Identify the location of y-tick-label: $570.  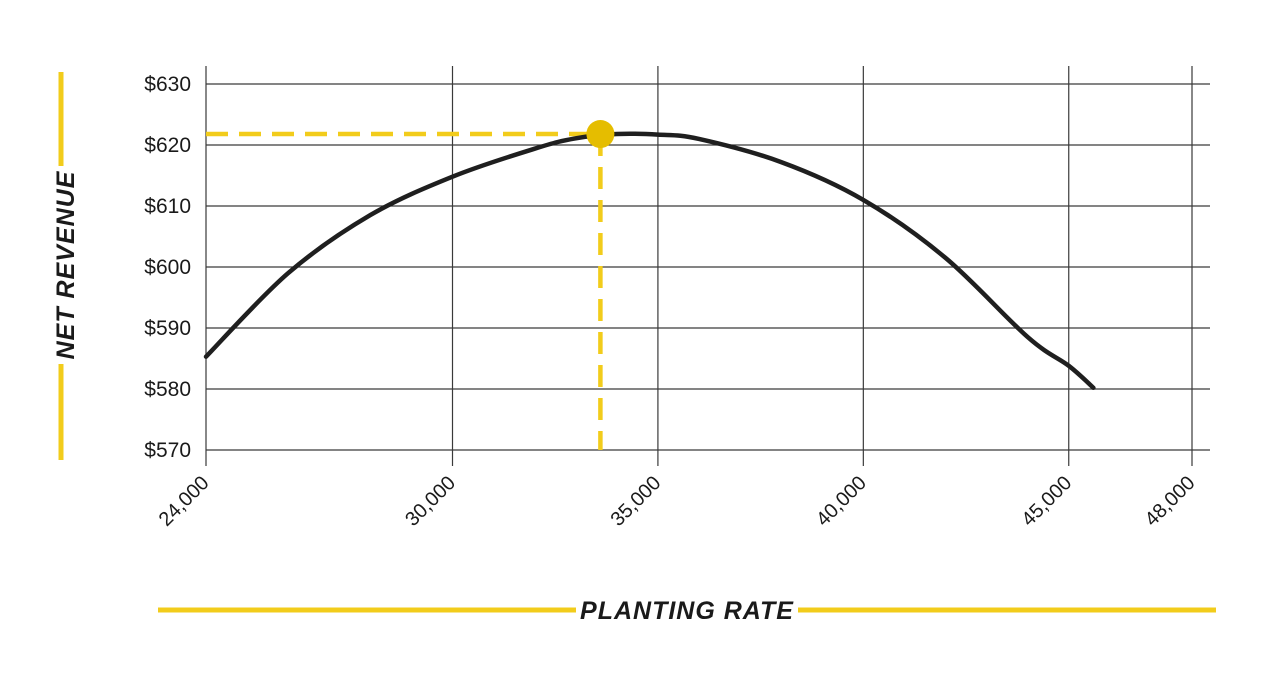
(167, 450).